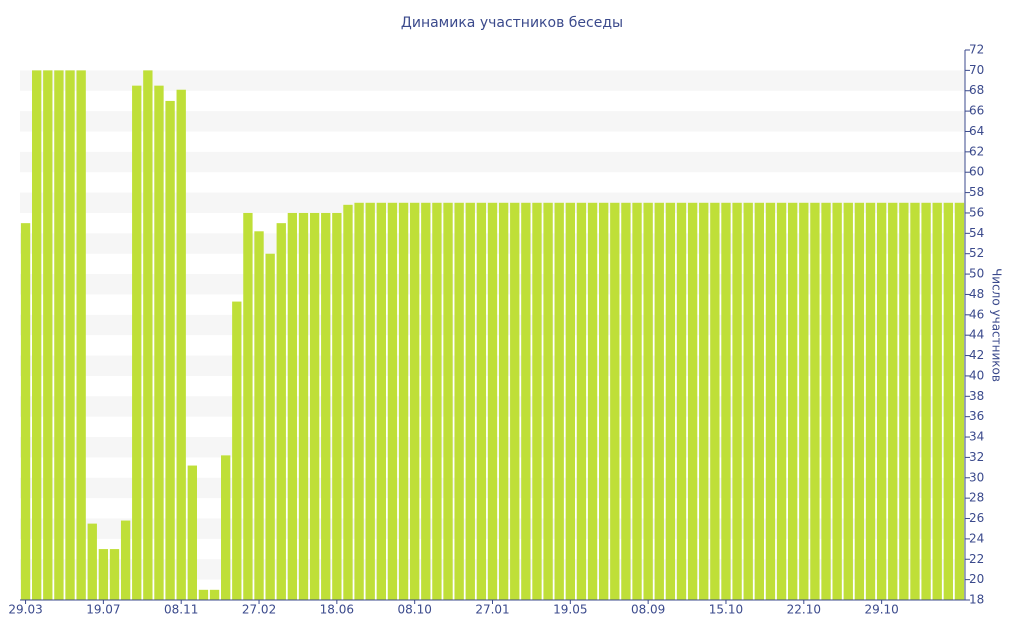 Image resolution: width=1024 pixels, height=640 pixels. I want to click on x-tick-label: 27.02, so click(259, 610).